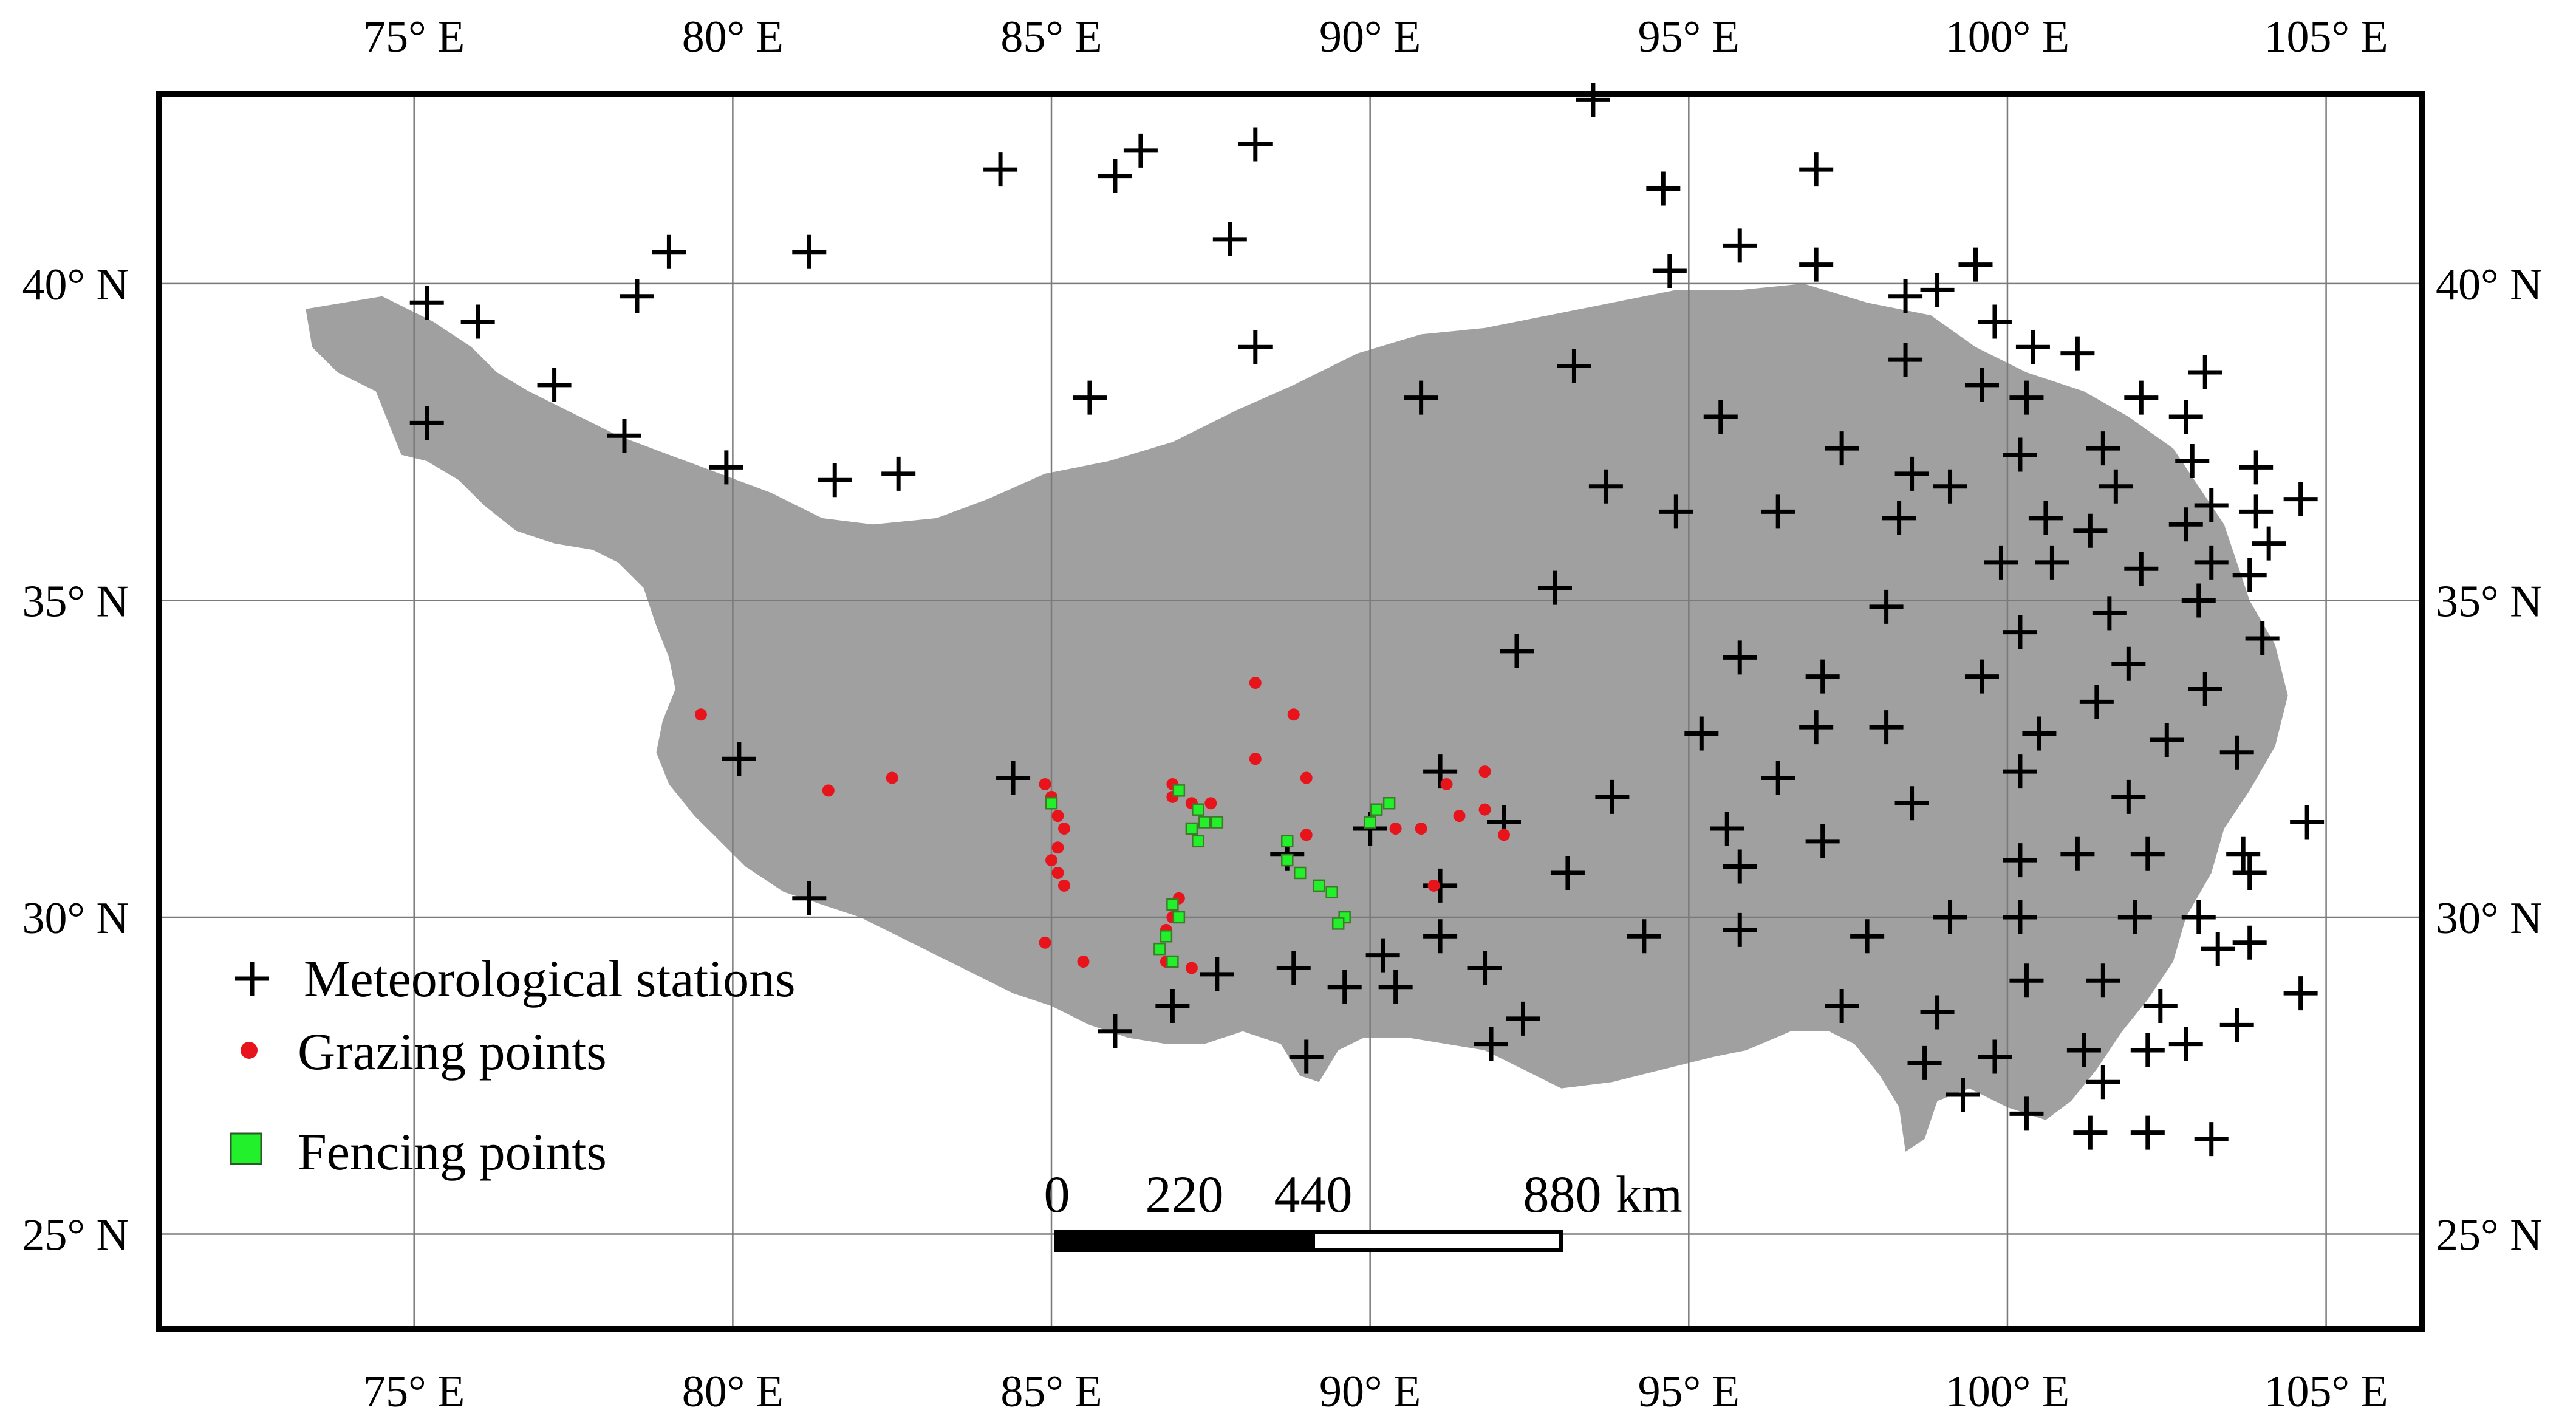 This screenshot has height=1416, width=2576. Describe the element at coordinates (75, 919) in the screenshot. I see `latitude-tick-label: 30° N` at that location.